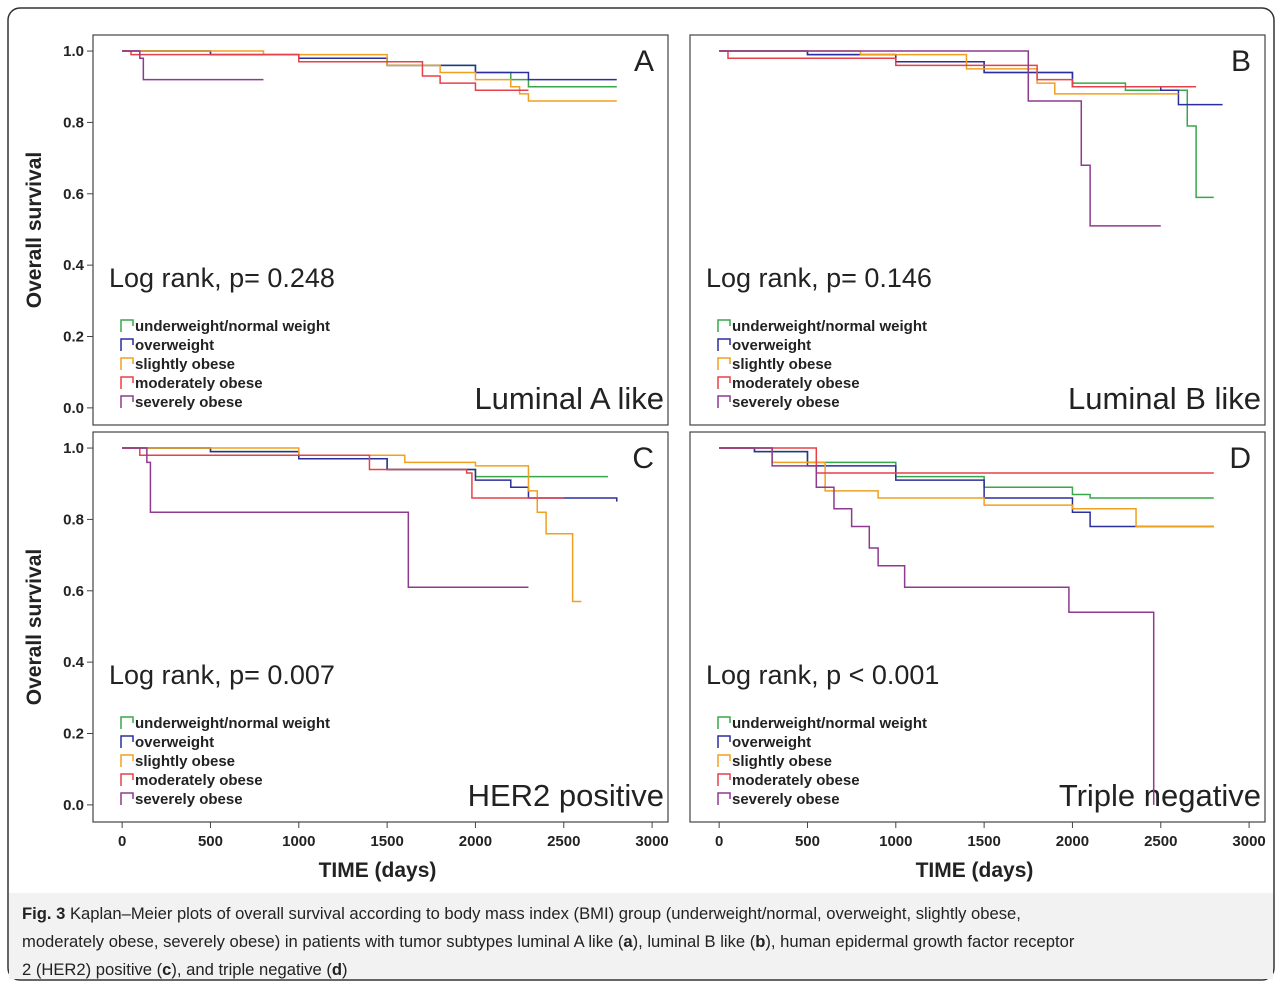 The height and width of the screenshot is (988, 1282). I want to click on y-tick-label: 0.6, so click(73, 194).